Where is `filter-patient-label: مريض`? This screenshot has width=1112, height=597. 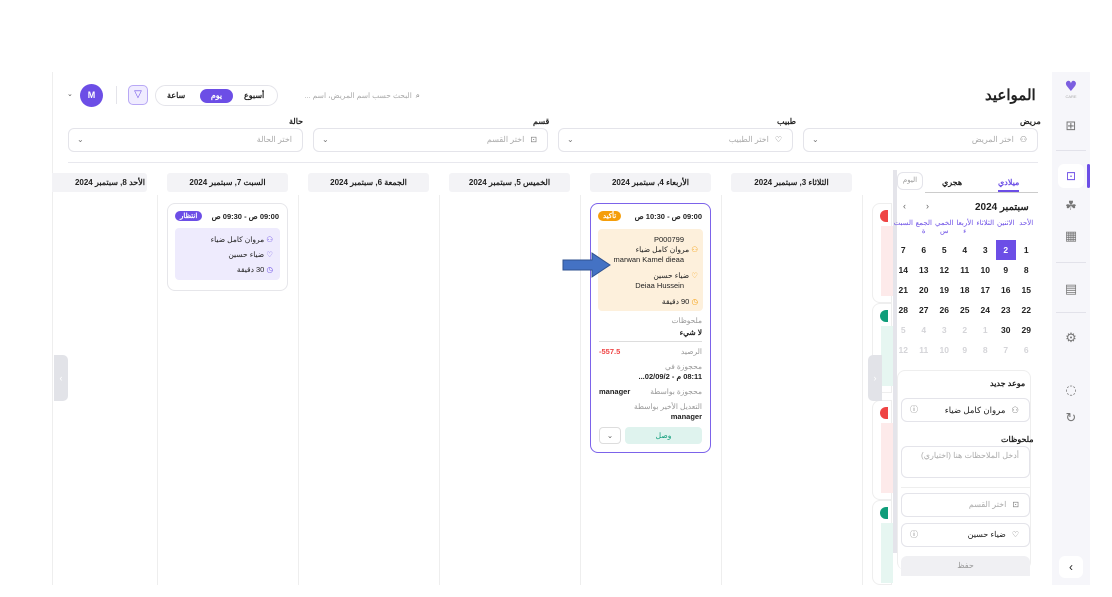
filter-patient-label: مريض is located at coordinates (1030, 121).